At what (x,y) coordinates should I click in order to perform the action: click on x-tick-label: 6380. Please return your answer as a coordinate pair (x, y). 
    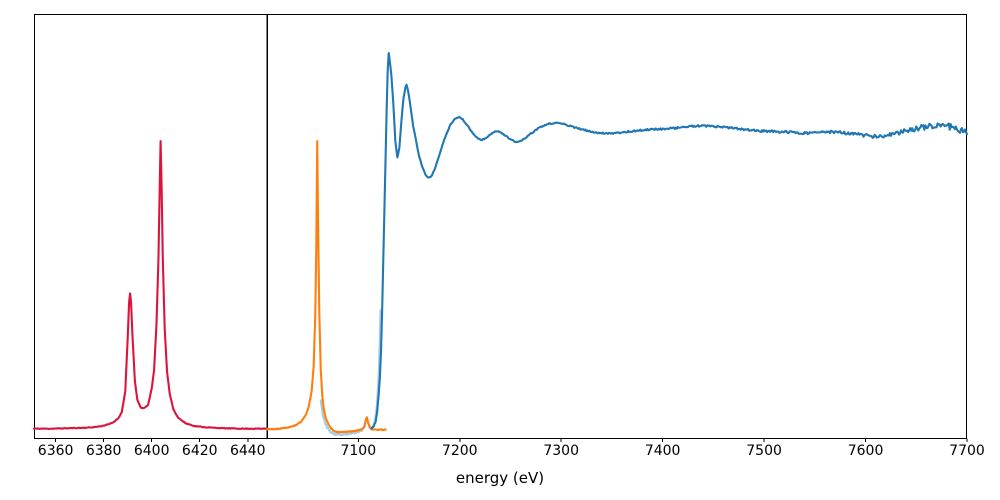
    Looking at the image, I should click on (103, 451).